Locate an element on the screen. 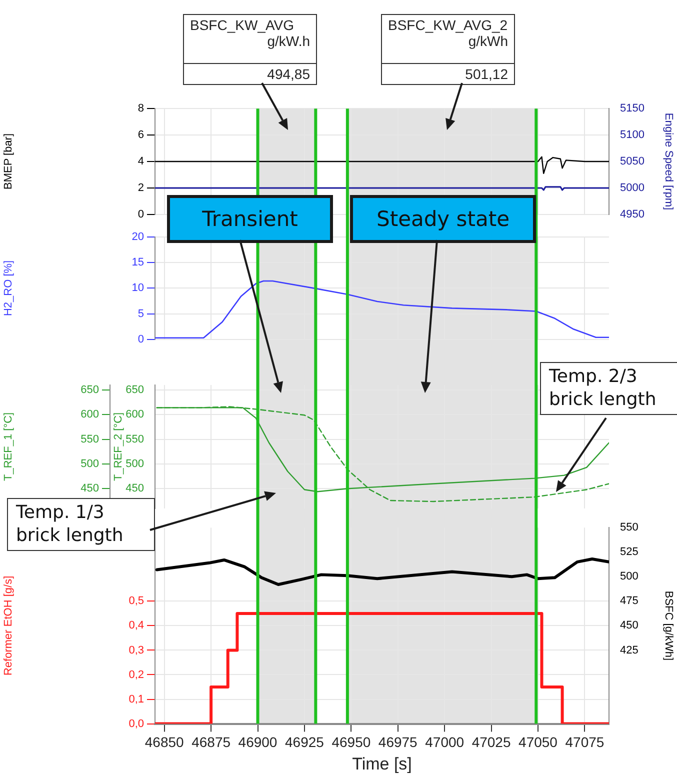  y2-tick-label: 550 is located at coordinates (629, 528).